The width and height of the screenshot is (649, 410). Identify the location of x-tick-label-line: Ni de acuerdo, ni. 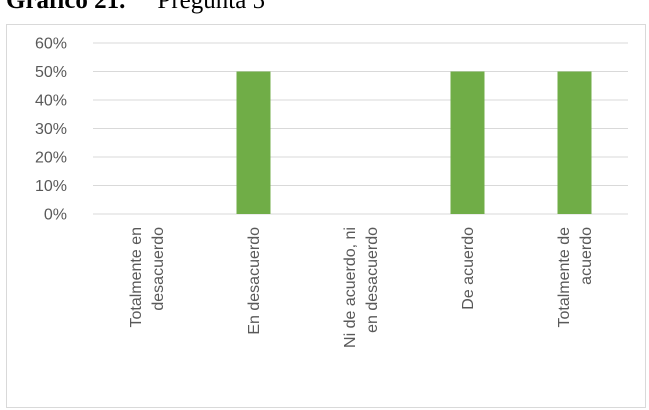
(350, 287).